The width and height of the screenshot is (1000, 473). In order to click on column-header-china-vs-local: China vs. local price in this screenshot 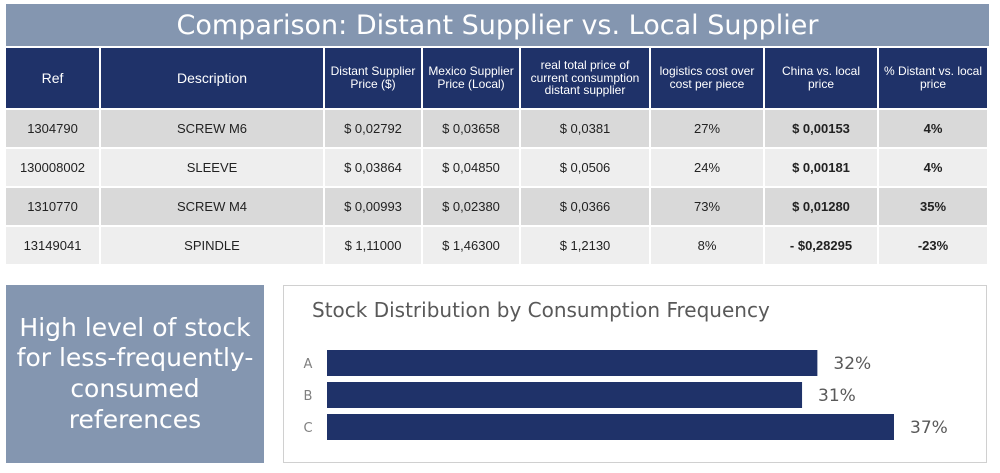, I will do `click(822, 78)`.